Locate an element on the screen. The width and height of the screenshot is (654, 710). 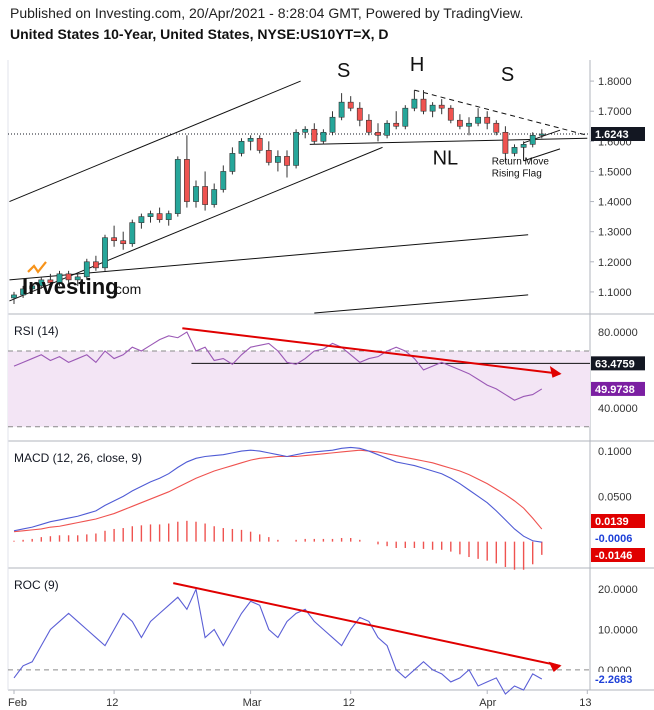
roc-last-badge-bg is located at coordinates (618, 678).